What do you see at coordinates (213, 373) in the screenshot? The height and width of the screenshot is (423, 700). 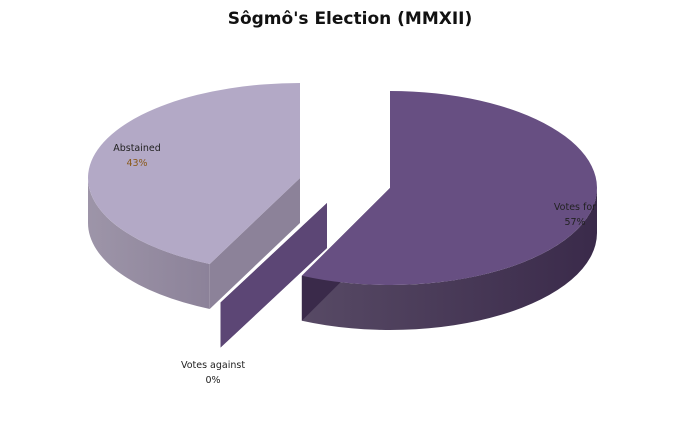 I see `slice-label-votes-against: Votes against 0%` at bounding box center [213, 373].